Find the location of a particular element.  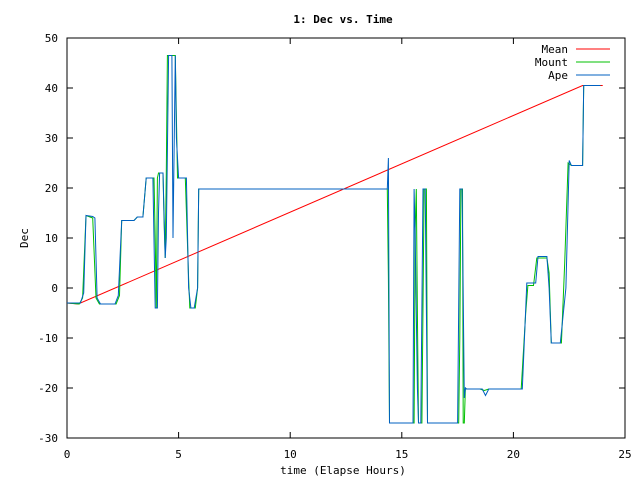

y-tick-label: 40 is located at coordinates (51, 88).